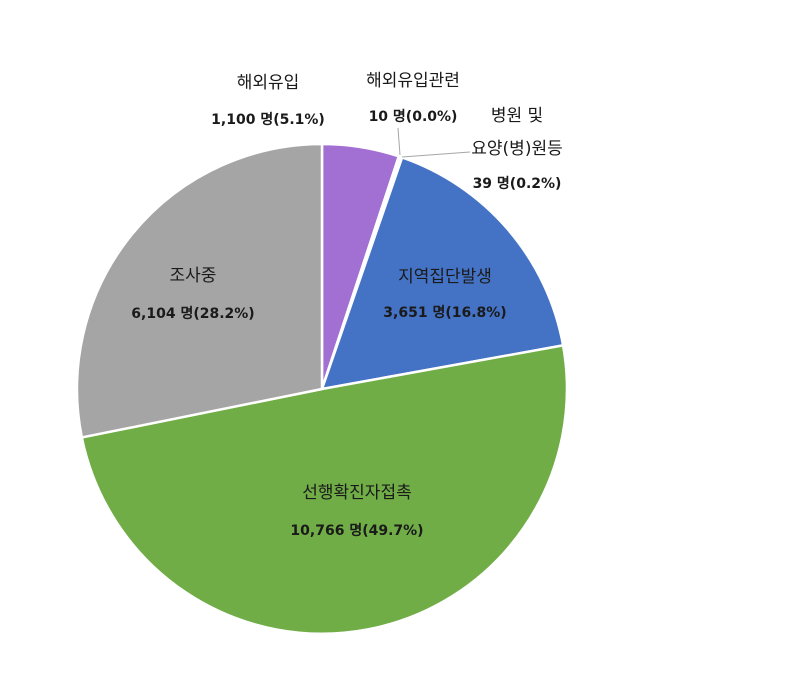 Image resolution: width=794 pixels, height=688 pixels. Describe the element at coordinates (413, 81) in the screenshot. I see `slice-label-name-2: 해외유입관련` at that location.